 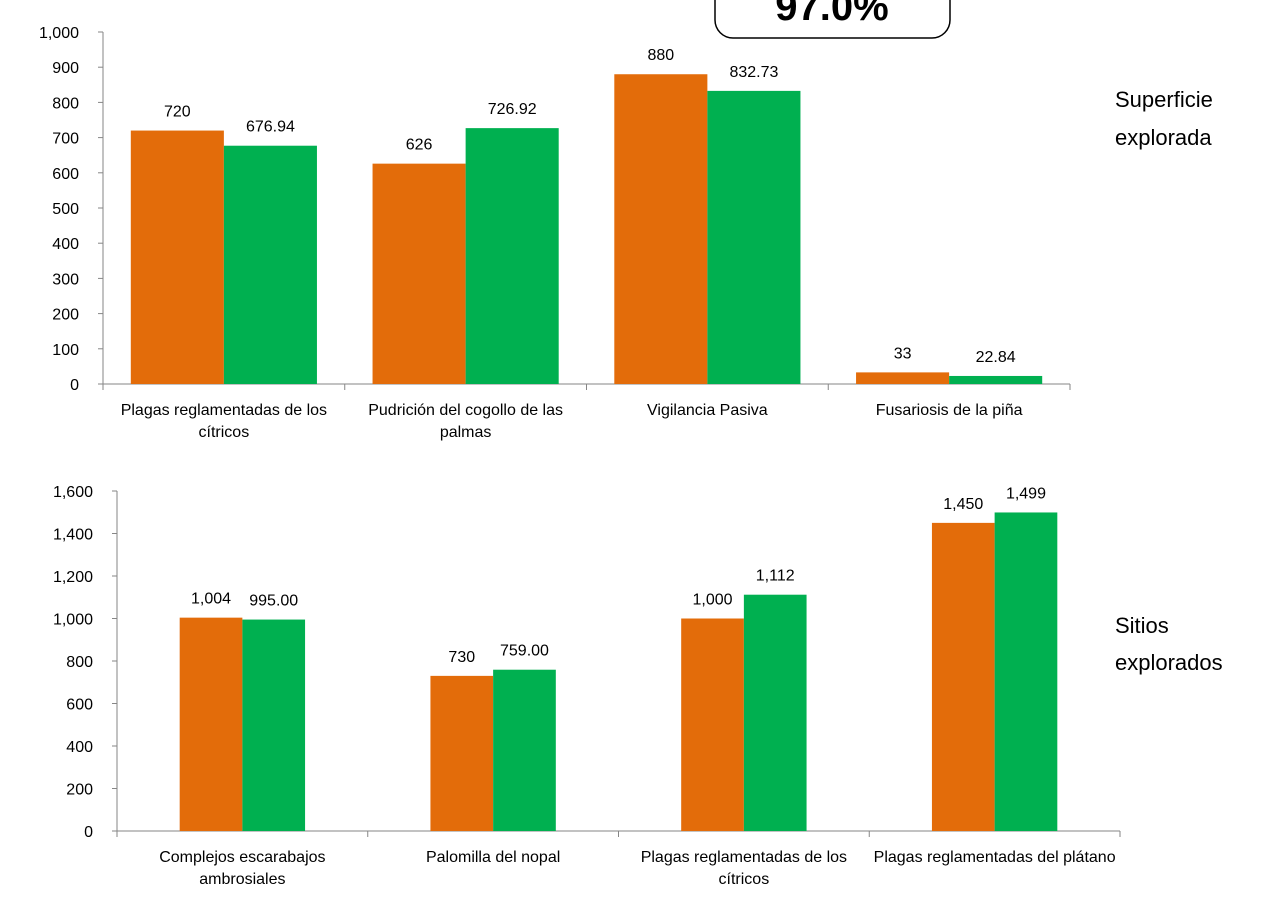 What do you see at coordinates (419, 145) in the screenshot?
I see `data-label: 626` at bounding box center [419, 145].